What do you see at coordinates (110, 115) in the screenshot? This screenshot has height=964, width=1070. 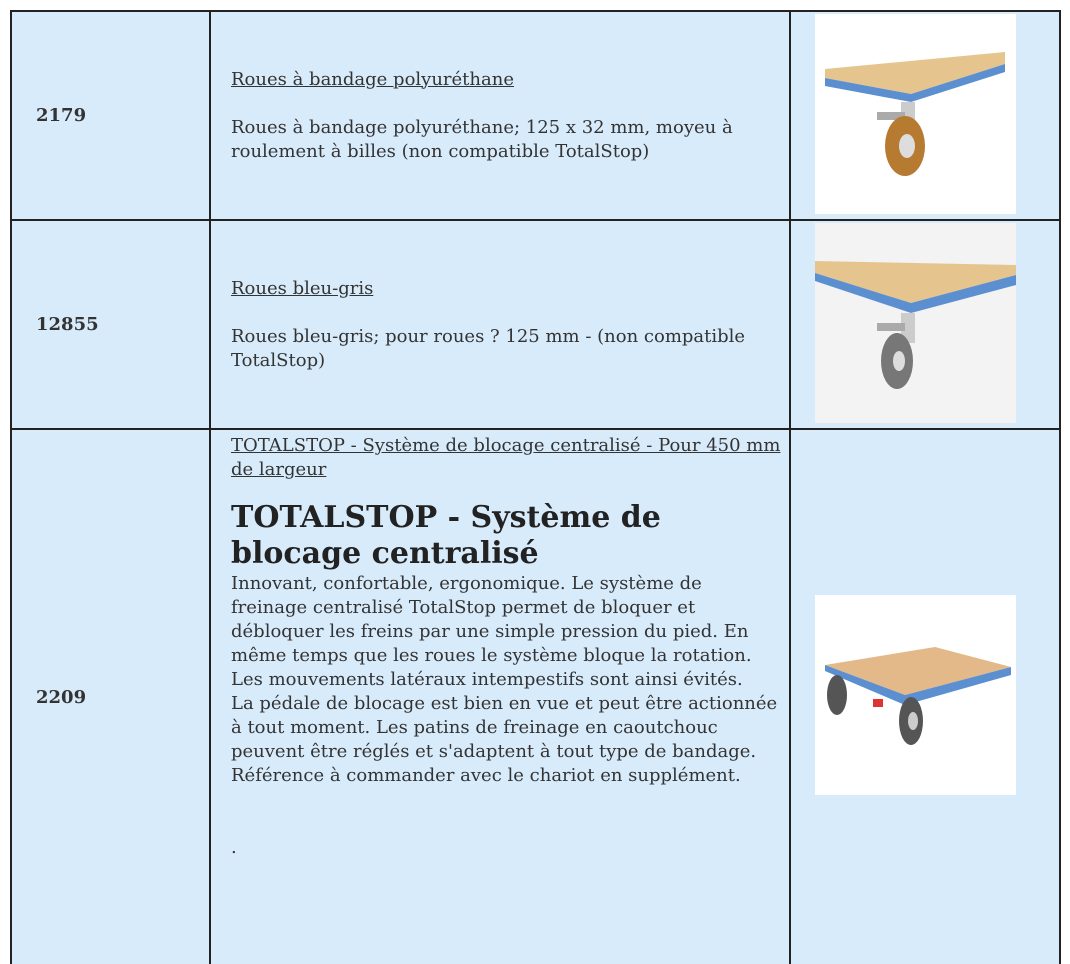 I see `ref-cell: 2179` at bounding box center [110, 115].